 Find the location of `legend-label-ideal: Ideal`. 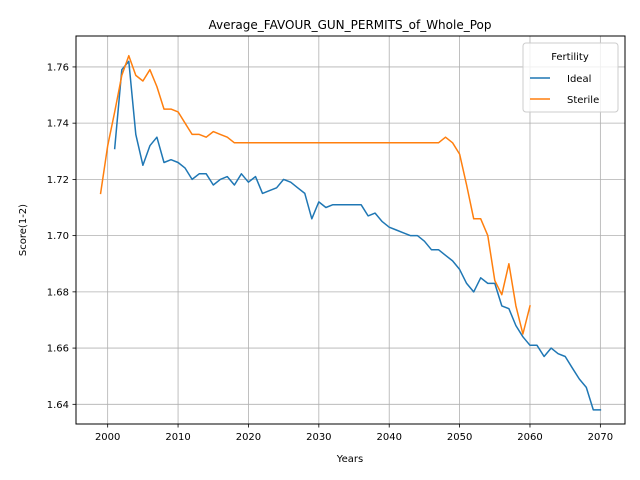

legend-label-ideal: Ideal is located at coordinates (579, 79).